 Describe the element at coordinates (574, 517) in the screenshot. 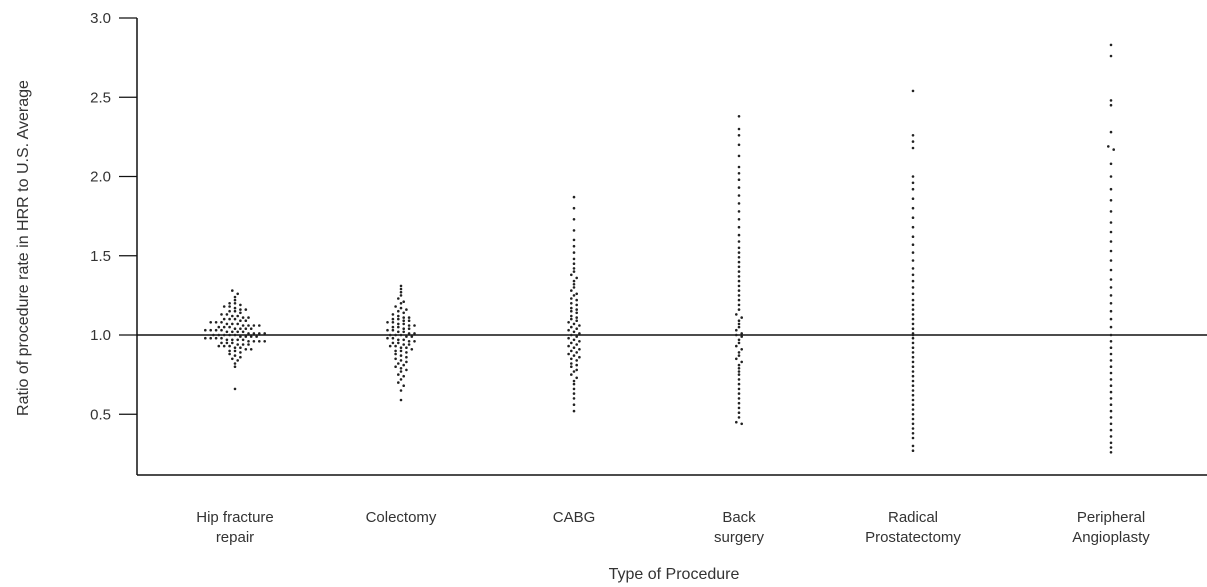

I see `x-category-label: CABG` at that location.